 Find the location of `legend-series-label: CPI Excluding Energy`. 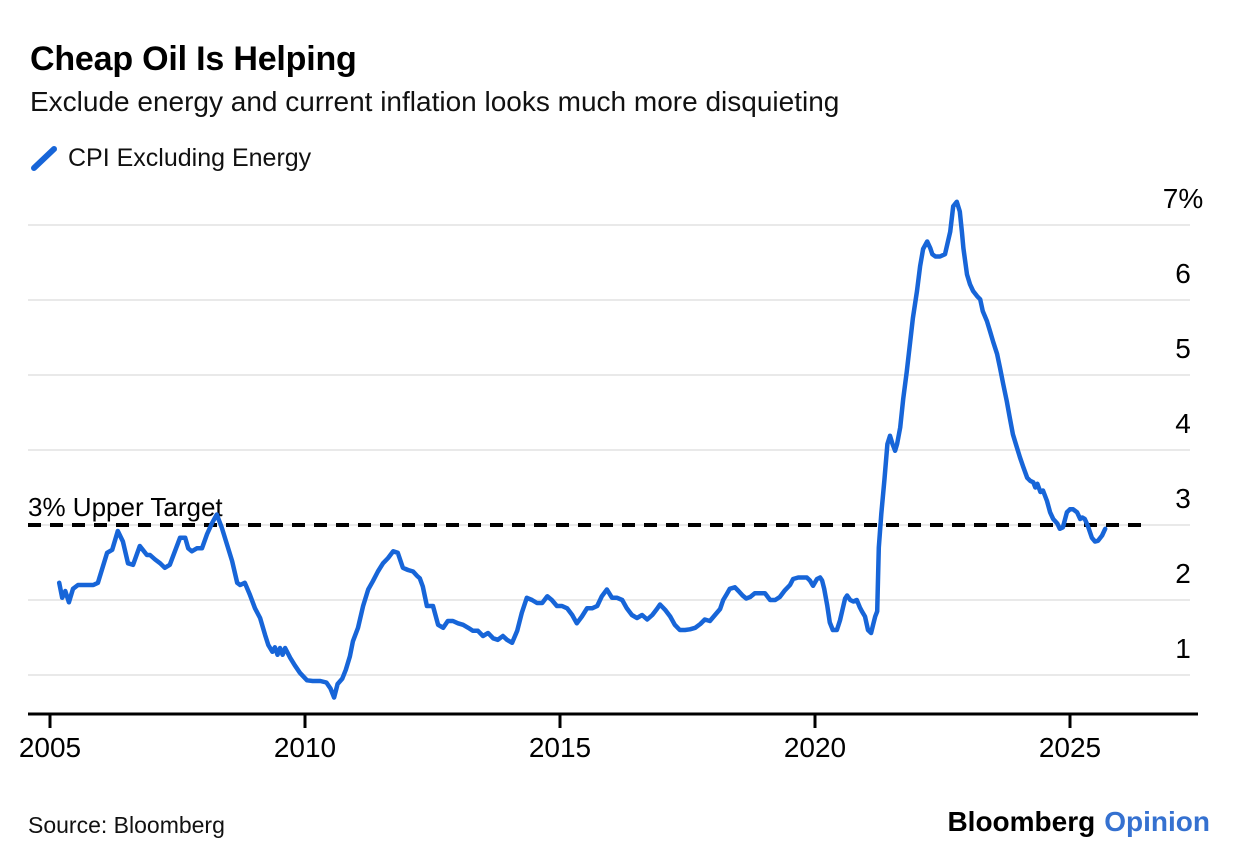

legend-series-label: CPI Excluding Energy is located at coordinates (190, 158).